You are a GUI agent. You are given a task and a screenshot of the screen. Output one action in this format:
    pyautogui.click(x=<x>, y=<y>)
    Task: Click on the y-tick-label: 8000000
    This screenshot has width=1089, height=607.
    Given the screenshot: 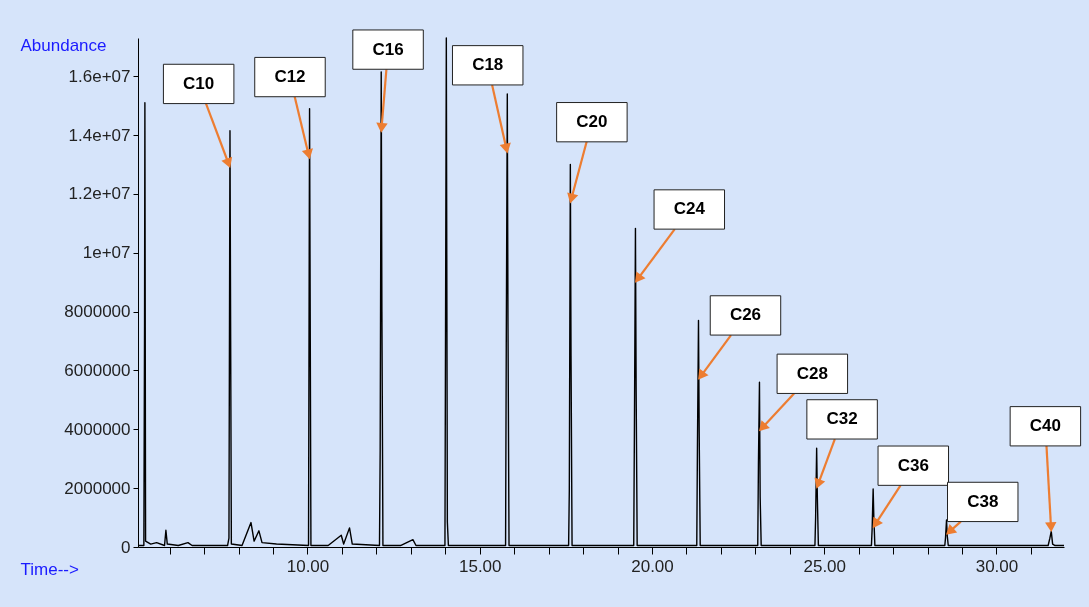 What is the action you would take?
    pyautogui.click(x=97, y=312)
    